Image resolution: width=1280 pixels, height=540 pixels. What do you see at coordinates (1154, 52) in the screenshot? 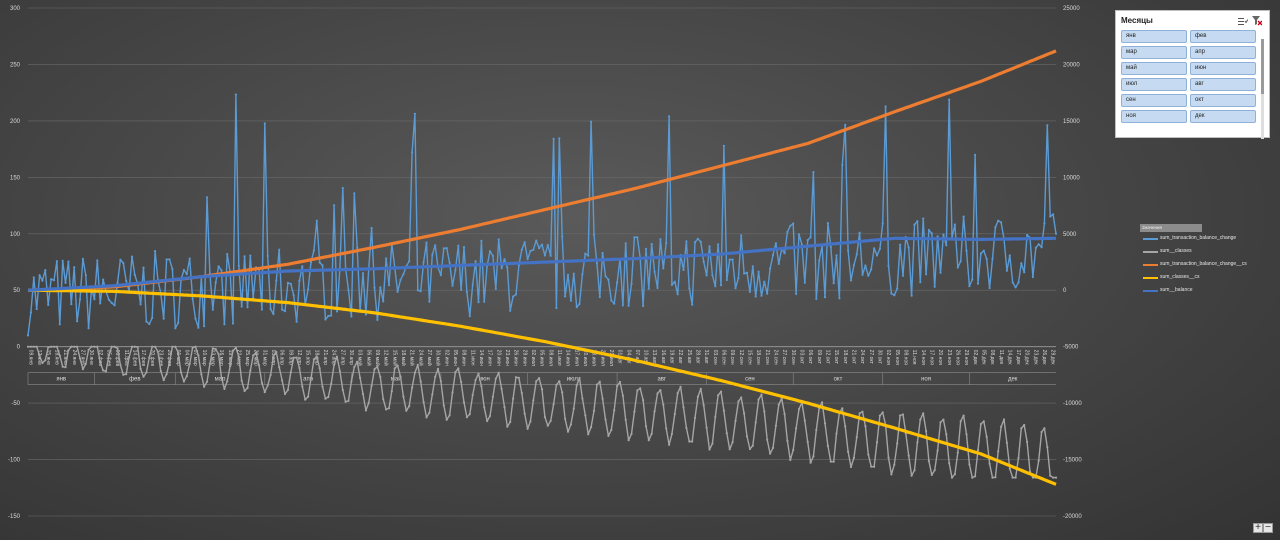
I see `slicer-item-3: мар` at bounding box center [1154, 52].